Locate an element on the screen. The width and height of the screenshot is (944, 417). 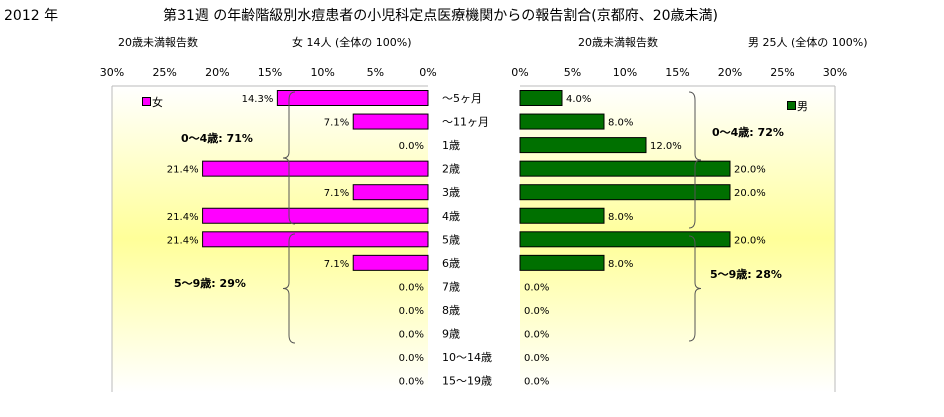
male-tick-label: 15% is located at coordinates (677, 72).